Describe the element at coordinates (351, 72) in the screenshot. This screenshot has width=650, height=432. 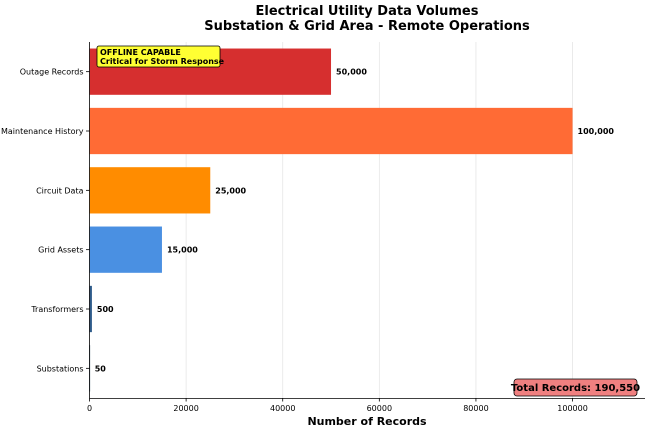
I see `data-label: 50,000` at that location.